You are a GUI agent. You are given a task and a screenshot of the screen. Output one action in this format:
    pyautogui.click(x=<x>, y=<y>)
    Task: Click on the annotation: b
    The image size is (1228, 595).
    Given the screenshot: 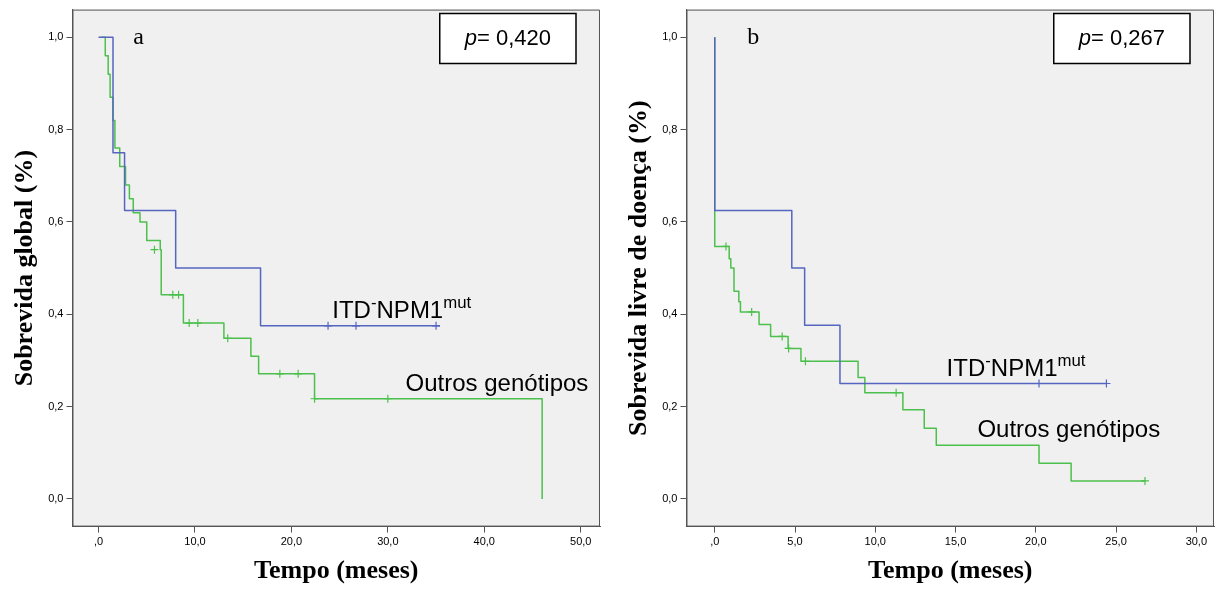 What is the action you would take?
    pyautogui.click(x=753, y=35)
    